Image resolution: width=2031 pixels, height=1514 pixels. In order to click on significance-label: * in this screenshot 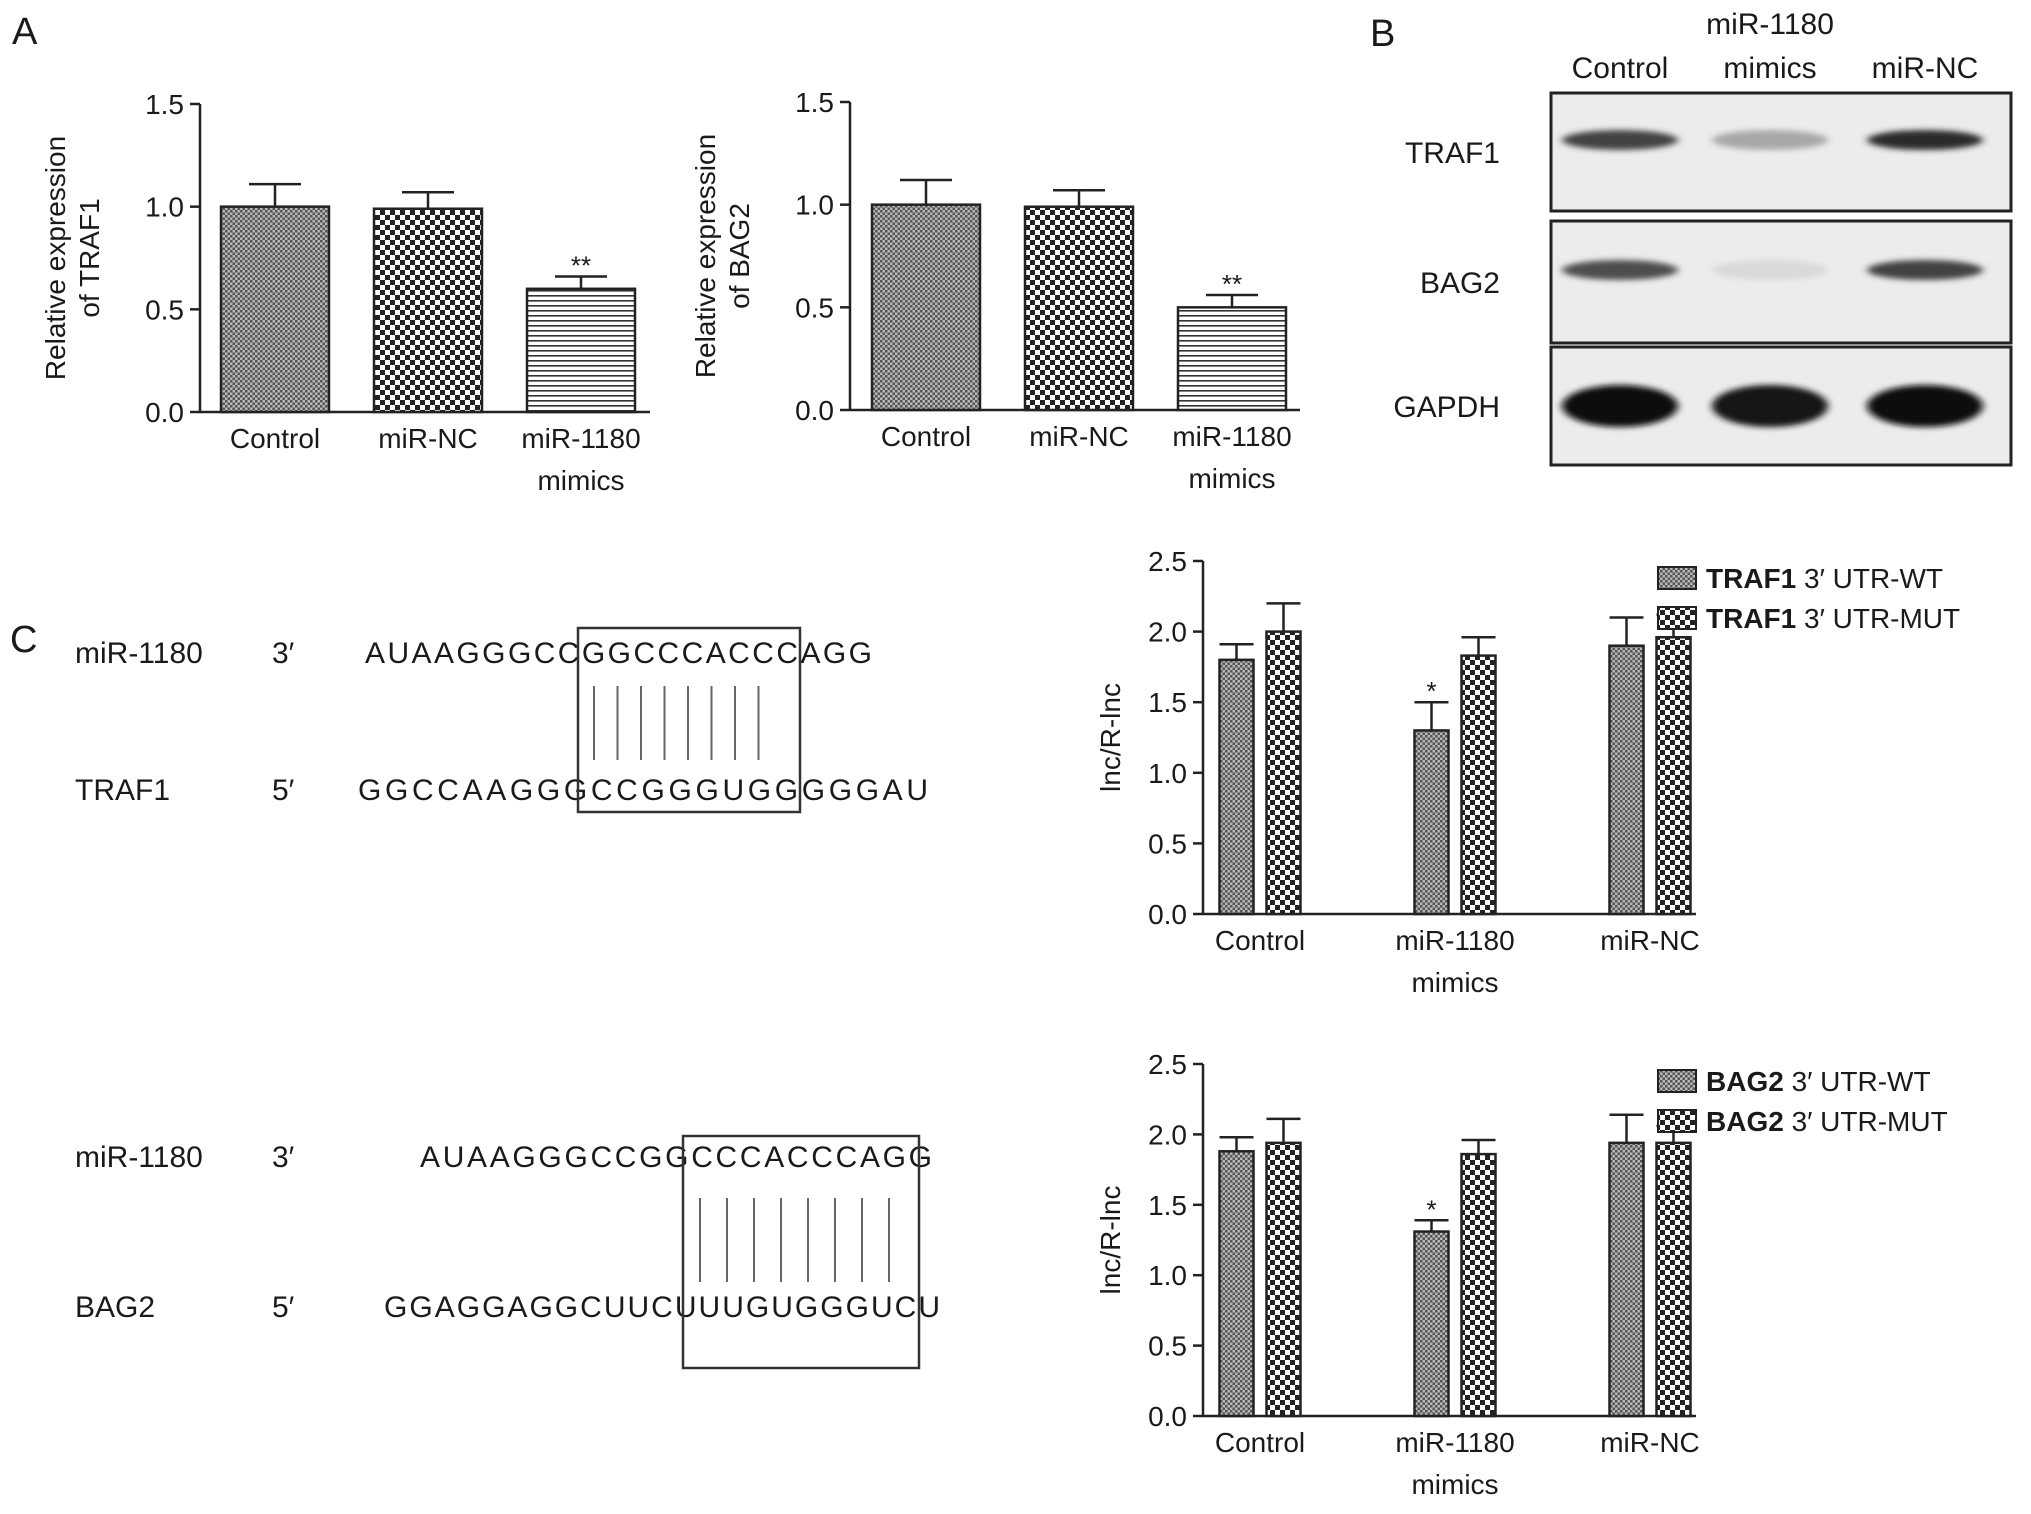, I will do `click(1431, 1209)`.